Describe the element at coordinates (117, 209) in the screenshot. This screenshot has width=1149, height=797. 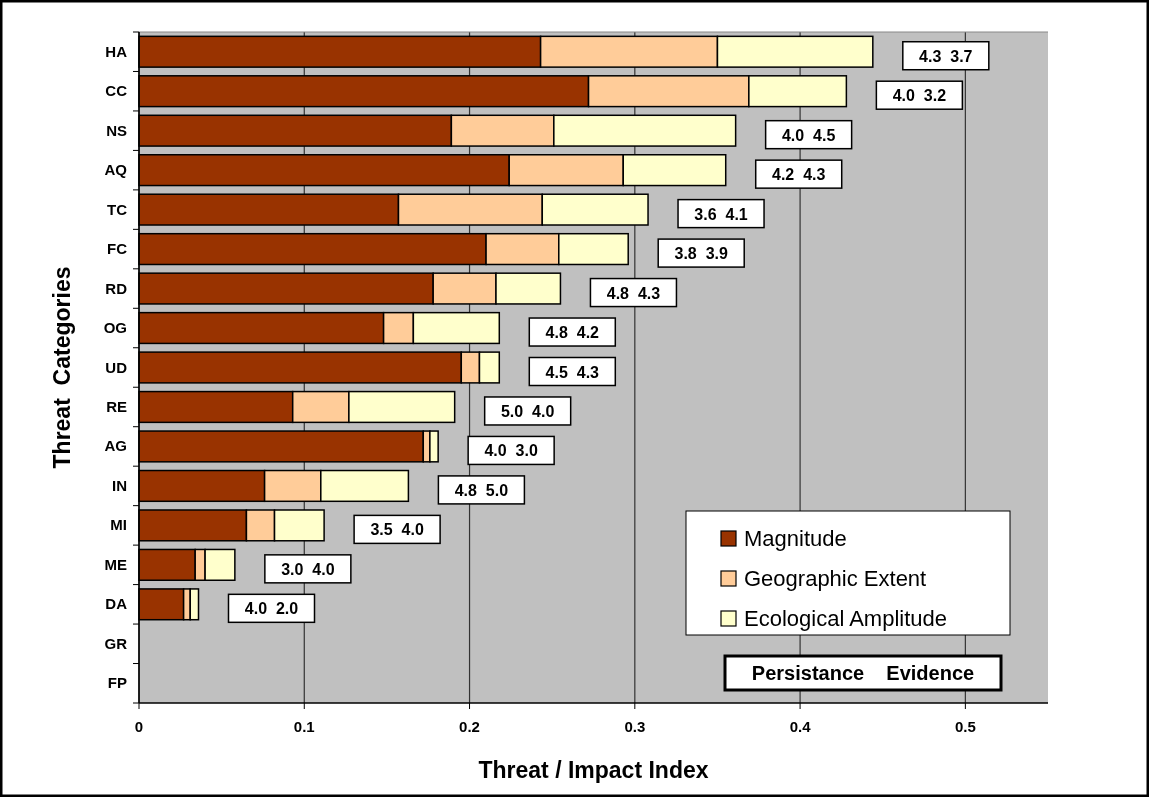
I see `y-tick-label: TC` at that location.